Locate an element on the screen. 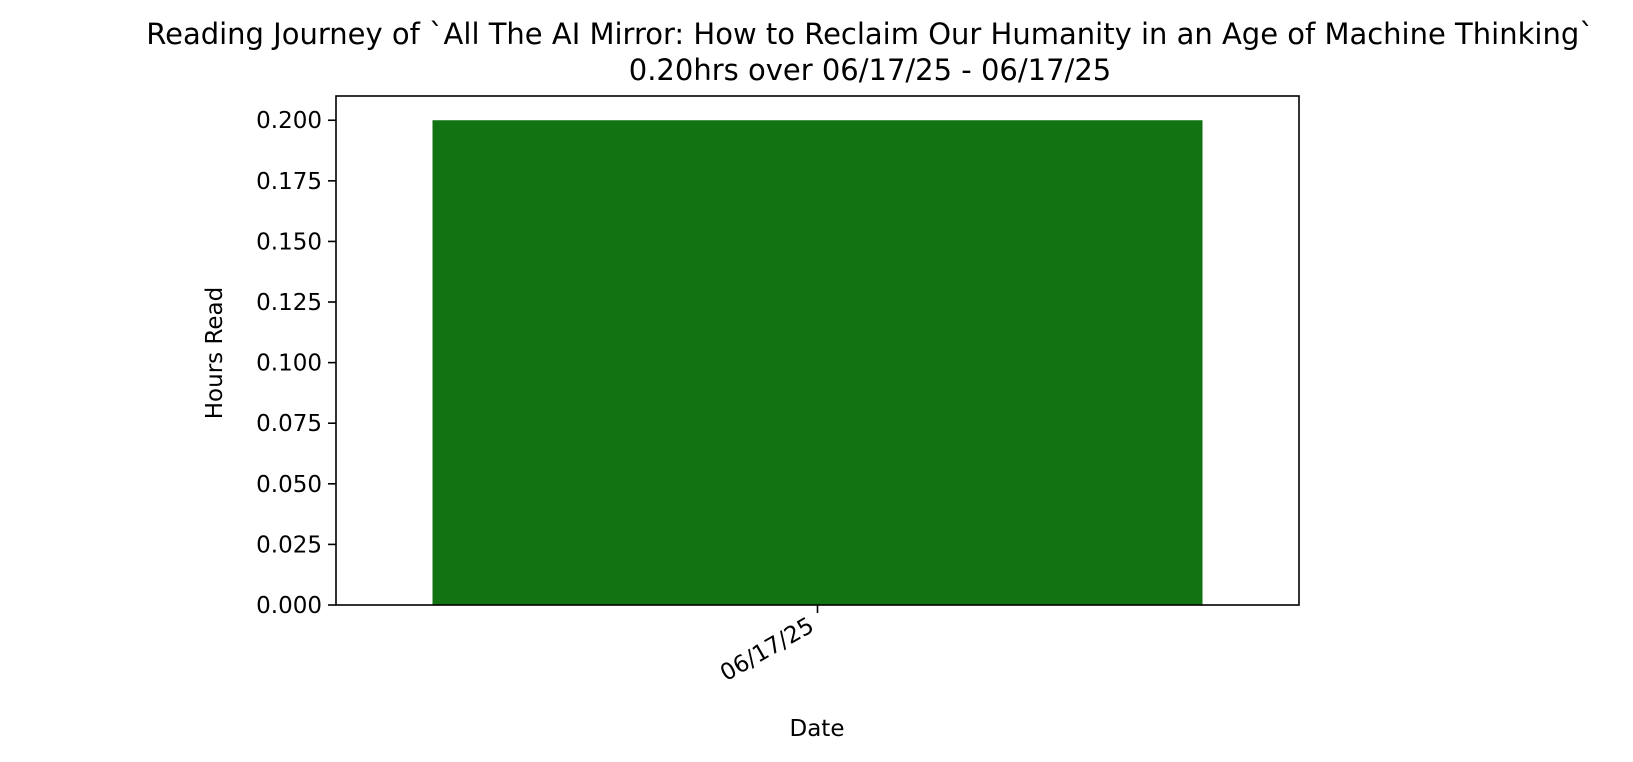 Image resolution: width=1633 pixels, height=762 pixels. y-tick-label-8: 0.200 is located at coordinates (289, 121).